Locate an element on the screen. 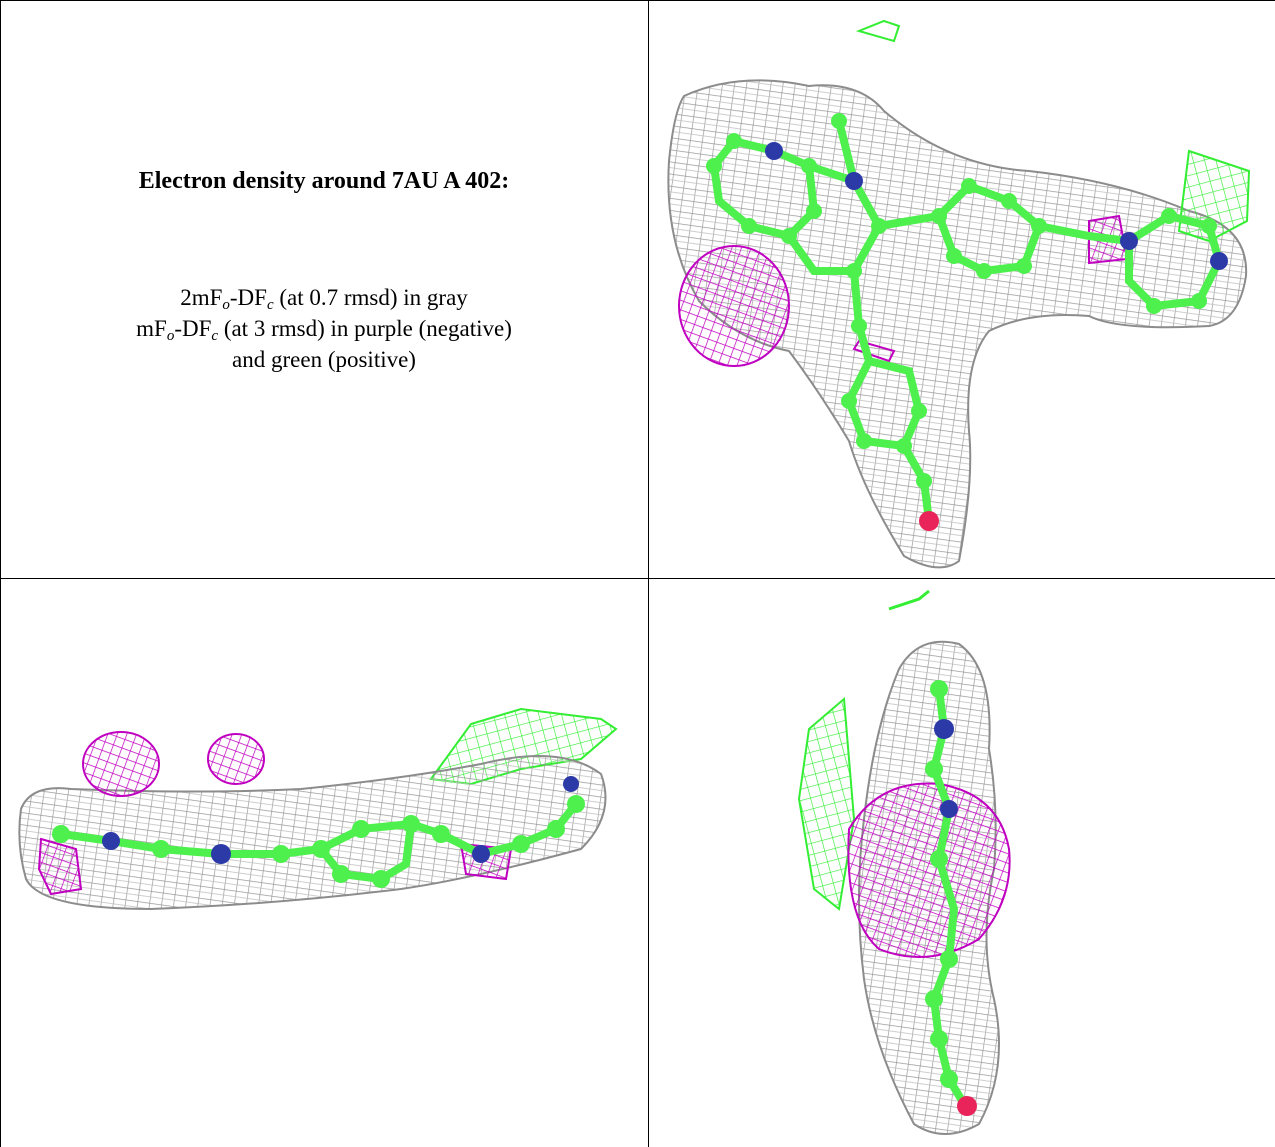 Image resolution: width=1275 pixels, height=1147 pixels. table-border-left is located at coordinates (0, 573).